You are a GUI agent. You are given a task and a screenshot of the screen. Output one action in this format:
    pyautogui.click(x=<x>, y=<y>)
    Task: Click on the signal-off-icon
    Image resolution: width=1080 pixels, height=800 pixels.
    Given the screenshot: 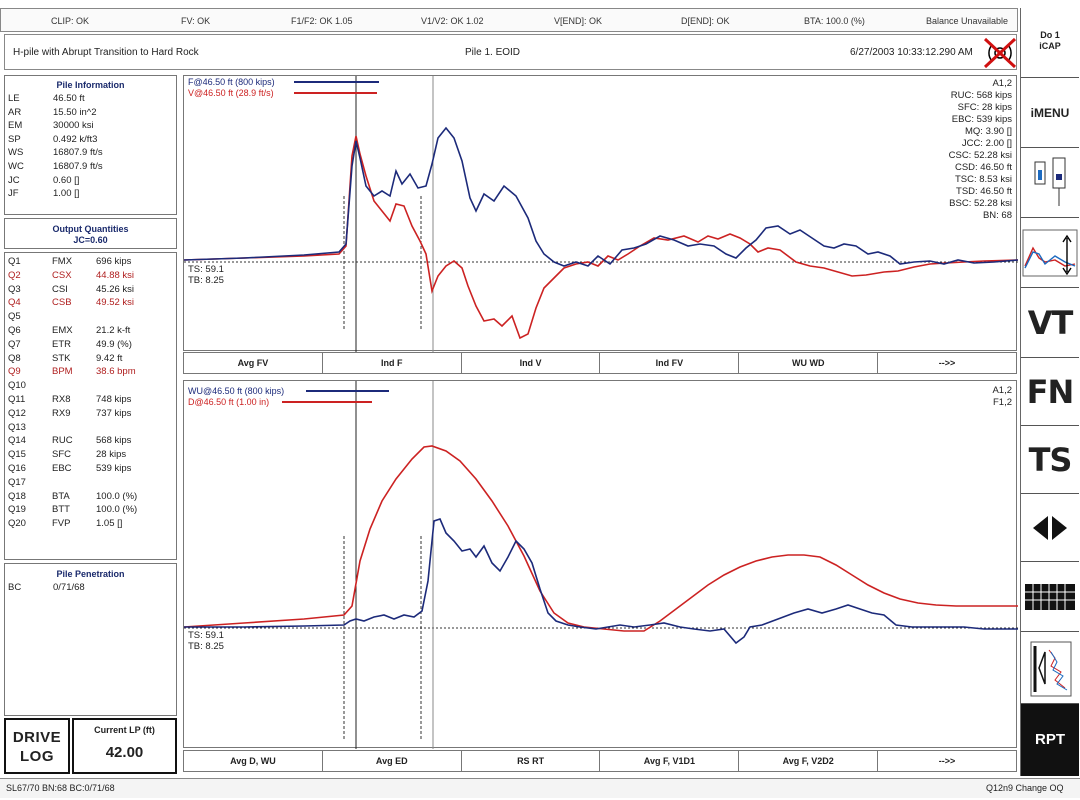 What is the action you would take?
    pyautogui.click(x=1000, y=53)
    